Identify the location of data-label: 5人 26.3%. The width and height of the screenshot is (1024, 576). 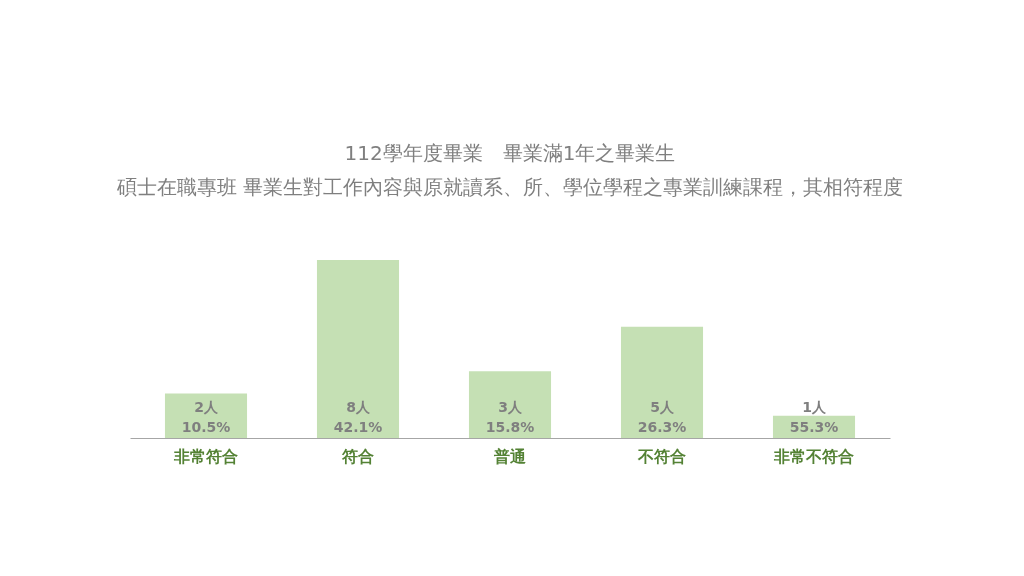
(662, 417).